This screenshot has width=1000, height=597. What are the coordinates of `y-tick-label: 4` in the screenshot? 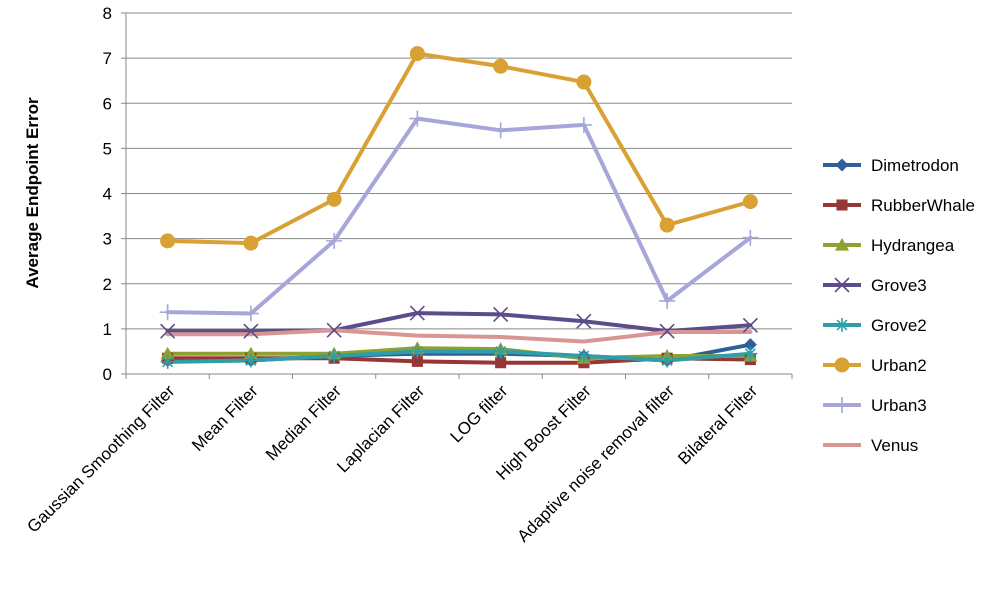 It's located at (107, 194).